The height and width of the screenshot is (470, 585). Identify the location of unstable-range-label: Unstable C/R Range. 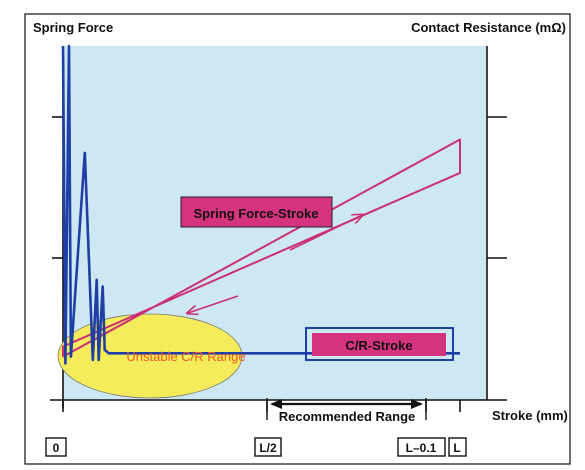
(185, 356).